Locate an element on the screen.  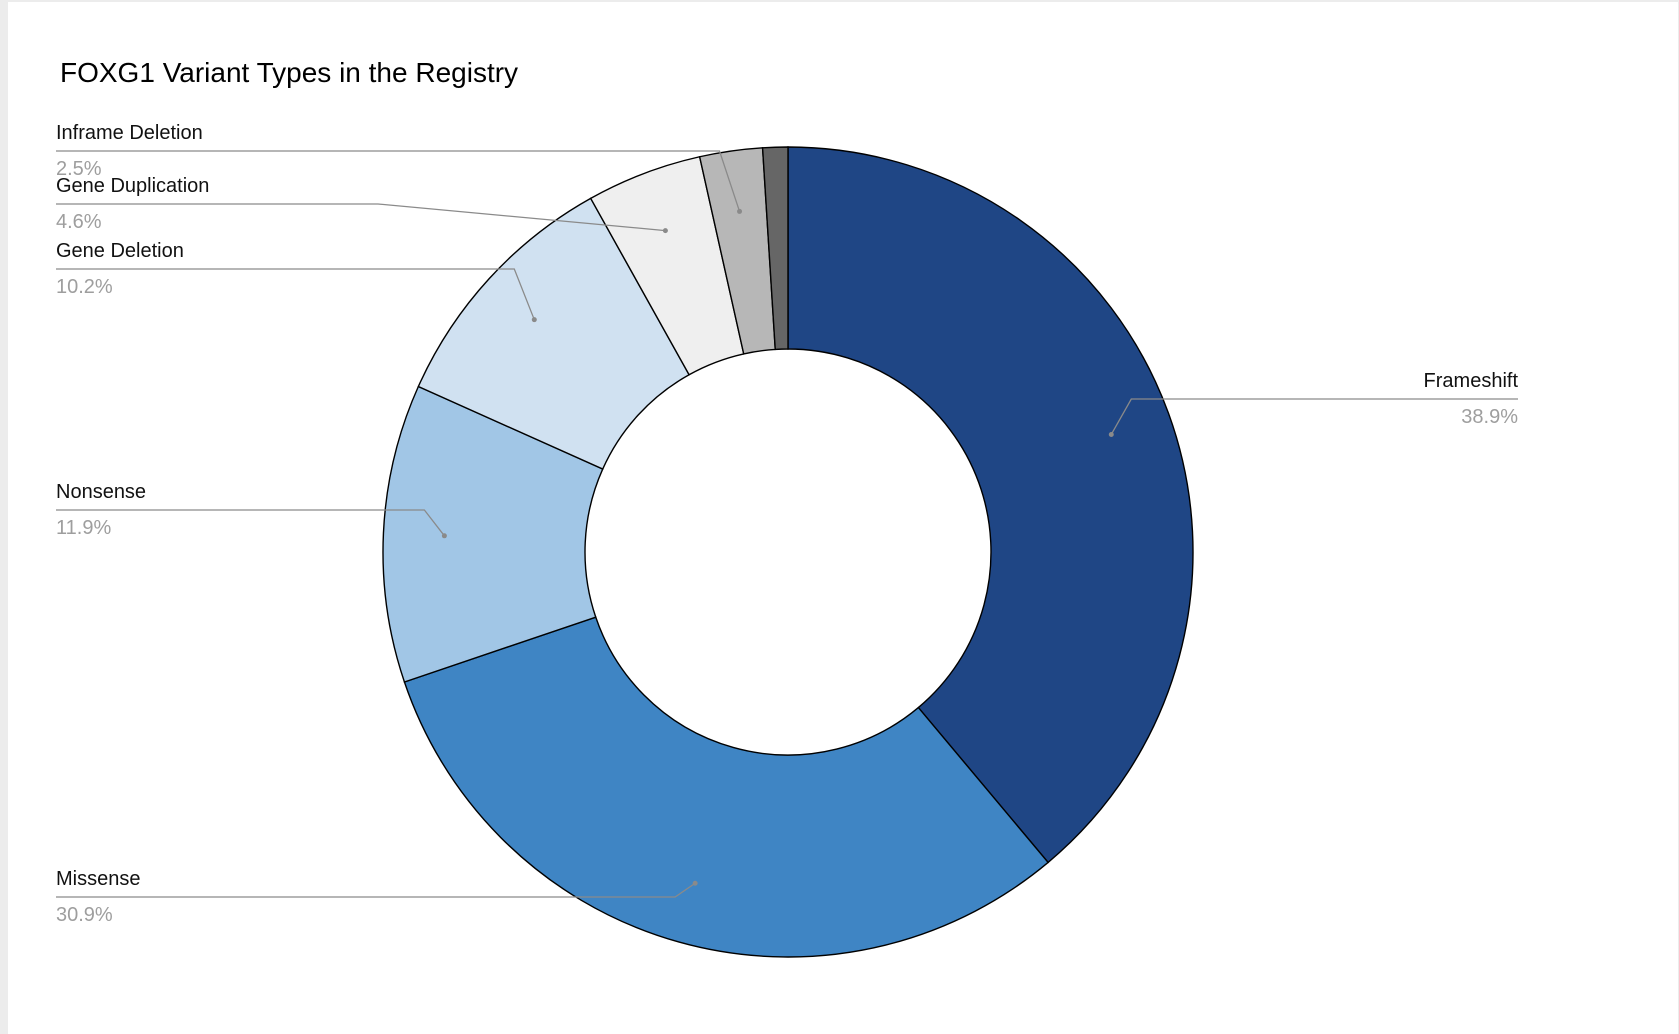
slice-value-frameshift: 38.9% is located at coordinates (1489, 417).